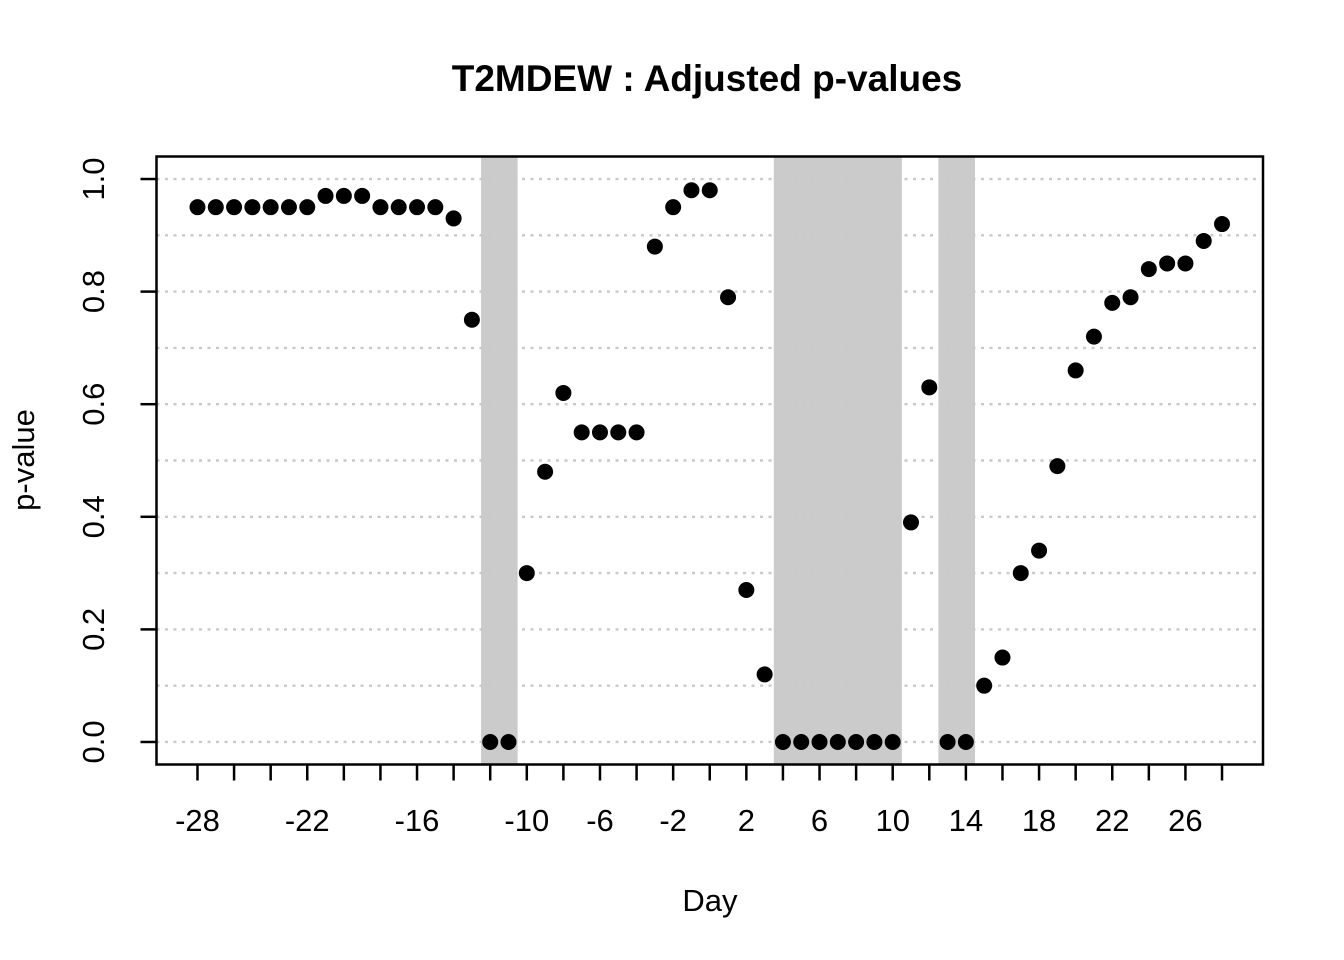  What do you see at coordinates (600, 820) in the screenshot?
I see `x-tick-label: -6` at bounding box center [600, 820].